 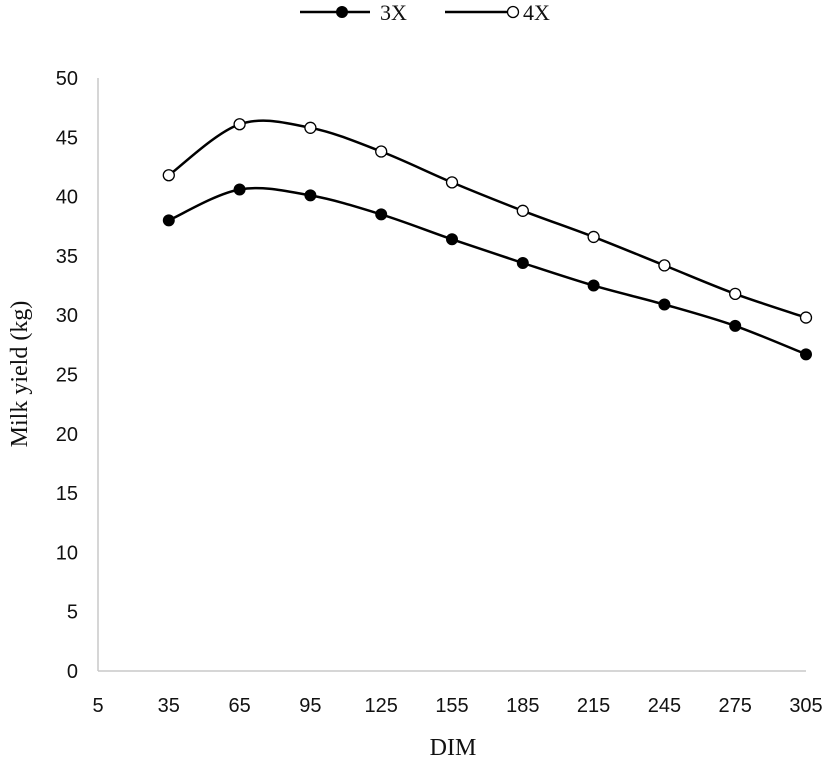 What do you see at coordinates (381, 706) in the screenshot?
I see `x-tick-label: 125` at bounding box center [381, 706].